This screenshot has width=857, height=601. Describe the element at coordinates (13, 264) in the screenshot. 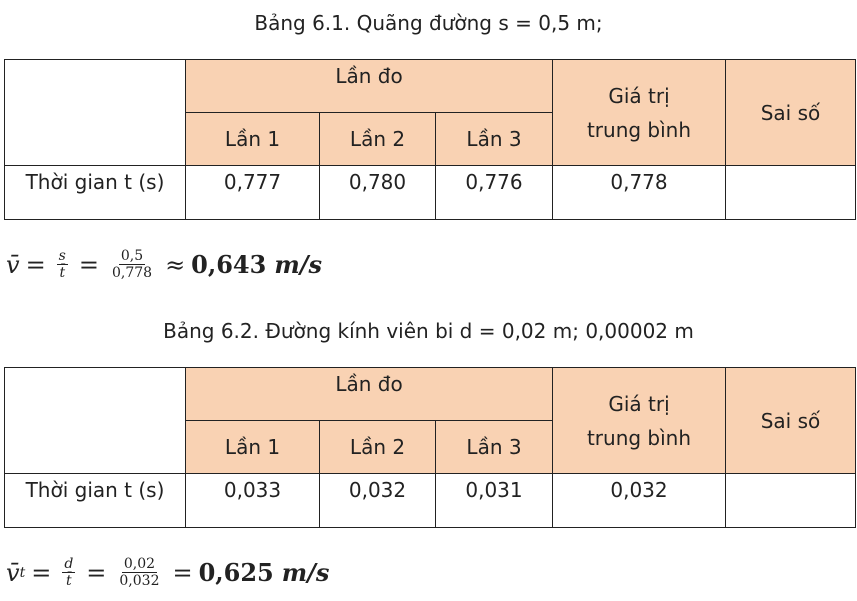

I see `formula1-lhs: v̄` at that location.